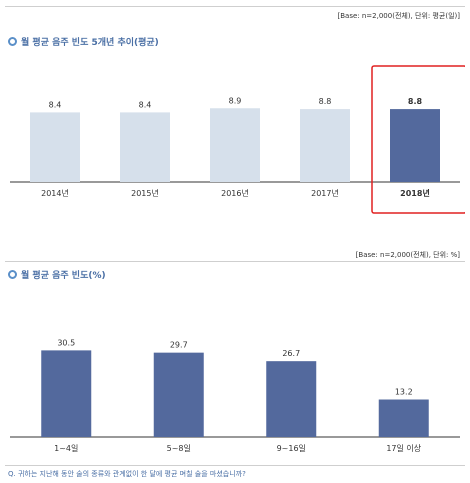  What do you see at coordinates (403, 448) in the screenshot?
I see `chart2-category-label: 17일 이상` at bounding box center [403, 448].